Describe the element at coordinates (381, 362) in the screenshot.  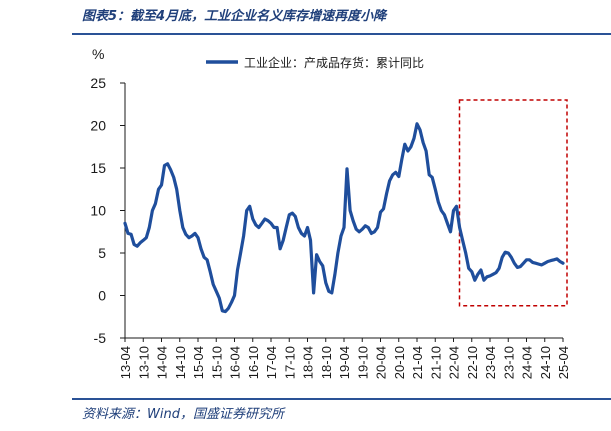
I see `x-tick-label: 20-04` at that location.